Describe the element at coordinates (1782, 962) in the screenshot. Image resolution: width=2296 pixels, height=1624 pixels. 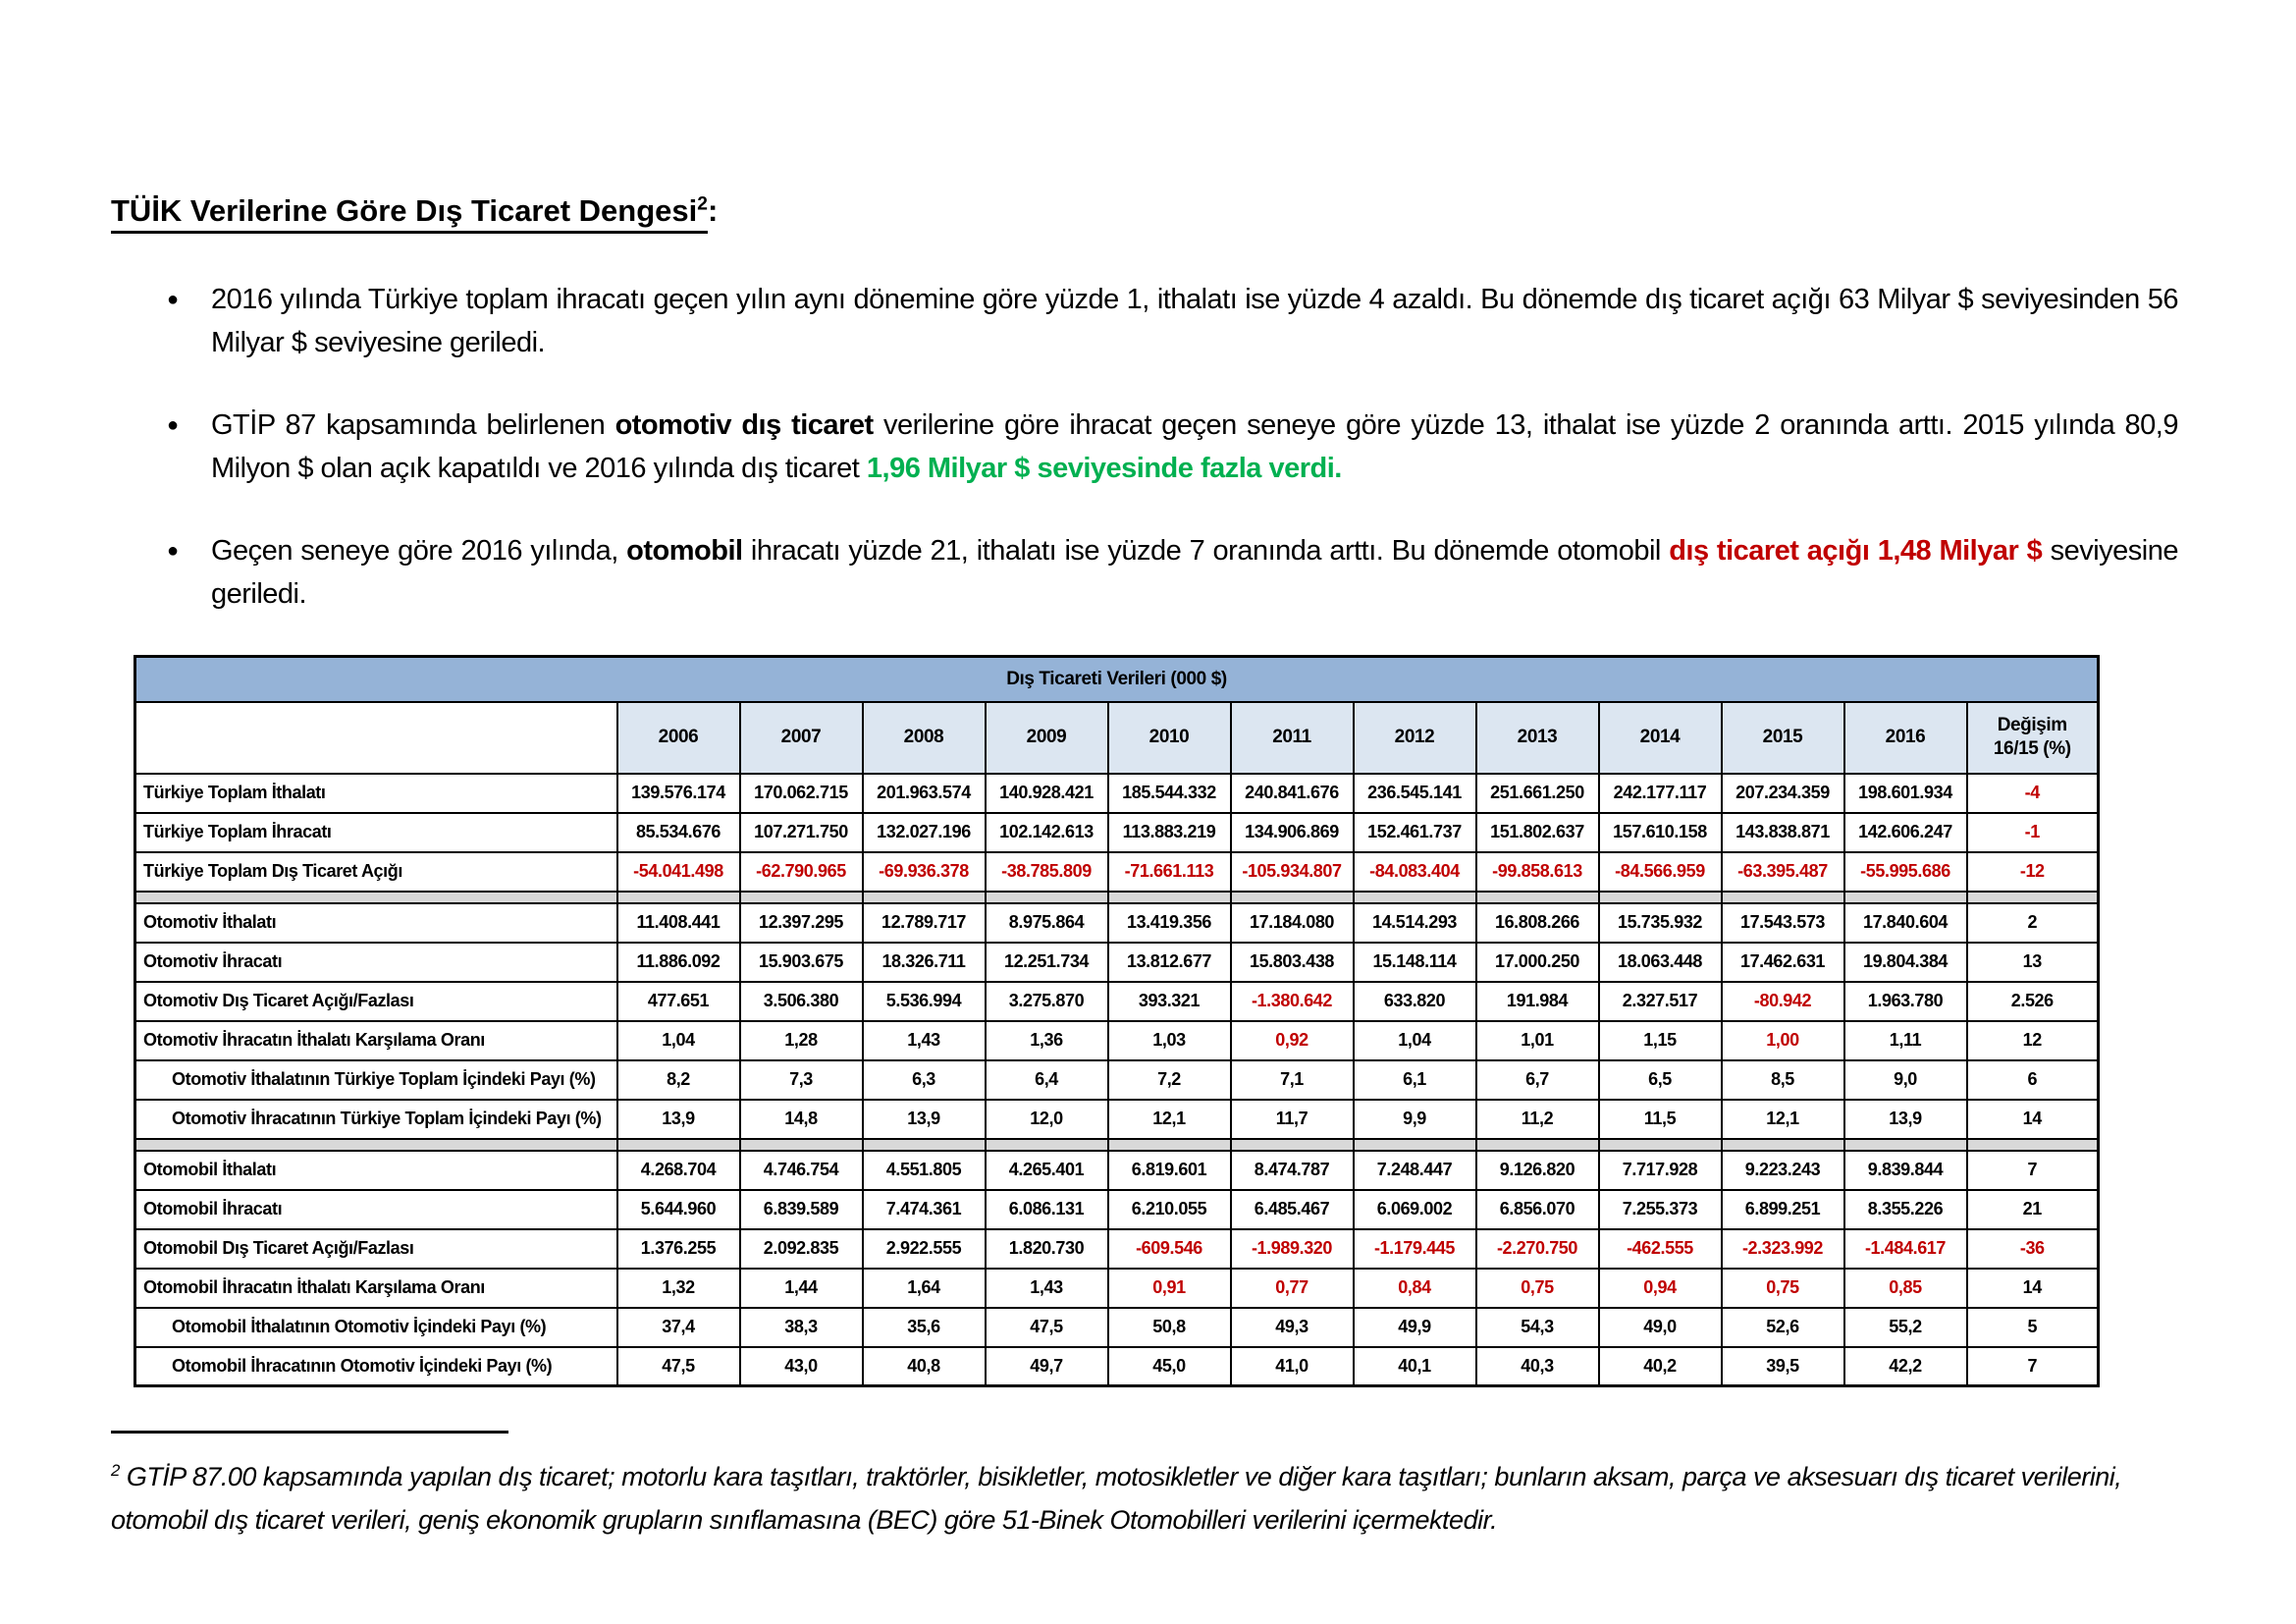
I see `value-cell: 17.462.631` at that location.